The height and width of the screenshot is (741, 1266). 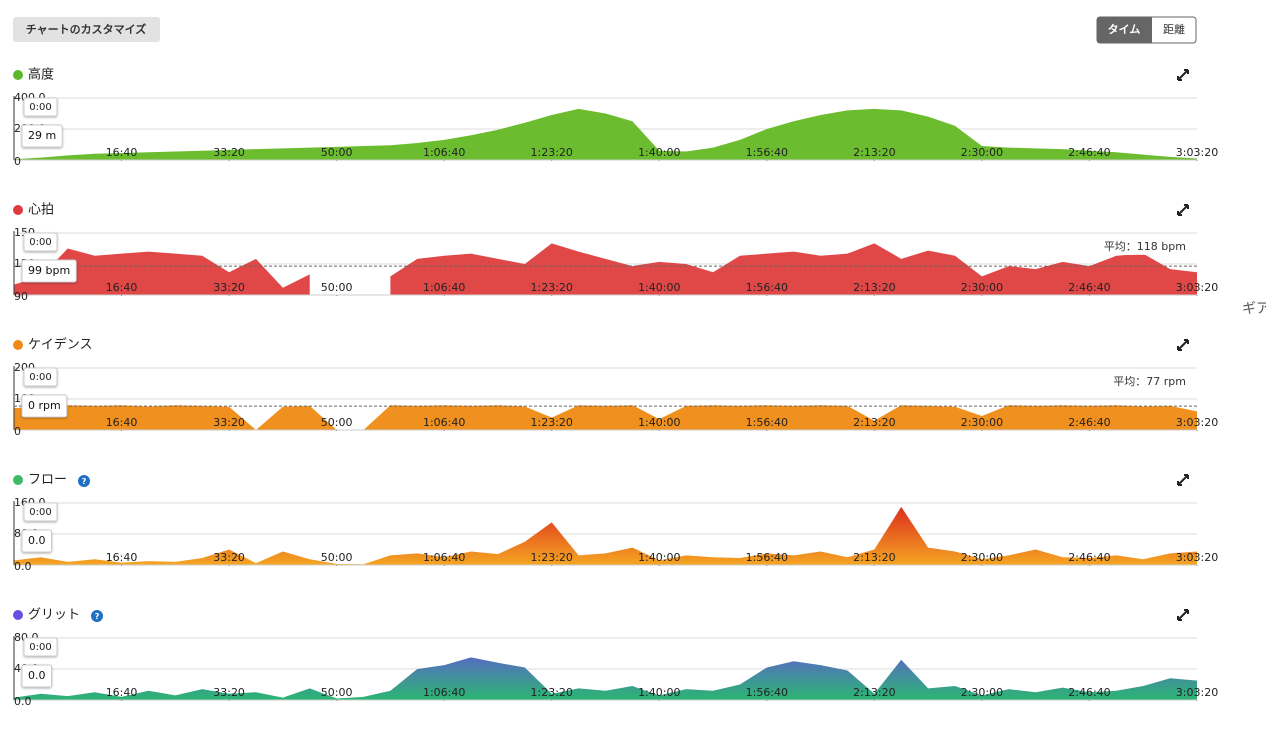 What do you see at coordinates (54, 615) in the screenshot?
I see `chart-title: グリット` at bounding box center [54, 615].